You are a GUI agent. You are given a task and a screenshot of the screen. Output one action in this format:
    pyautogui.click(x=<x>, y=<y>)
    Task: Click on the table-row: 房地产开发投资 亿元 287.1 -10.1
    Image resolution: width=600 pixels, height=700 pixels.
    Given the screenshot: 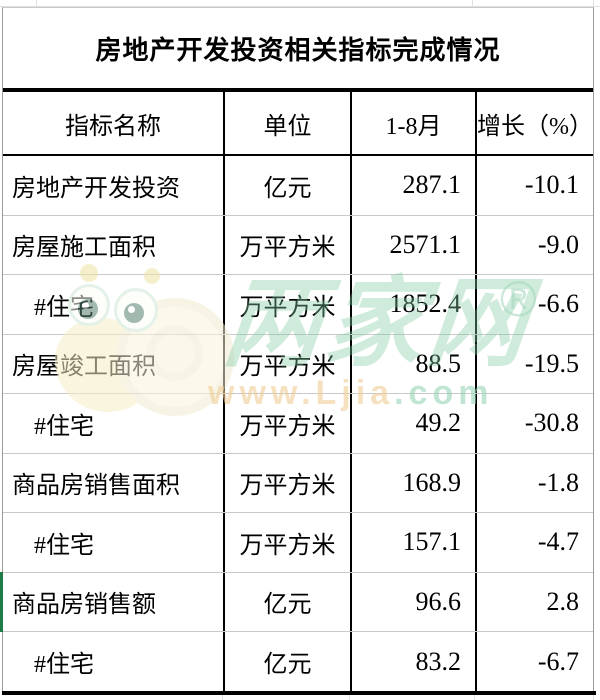 What is the action you would take?
    pyautogui.click(x=298, y=186)
    